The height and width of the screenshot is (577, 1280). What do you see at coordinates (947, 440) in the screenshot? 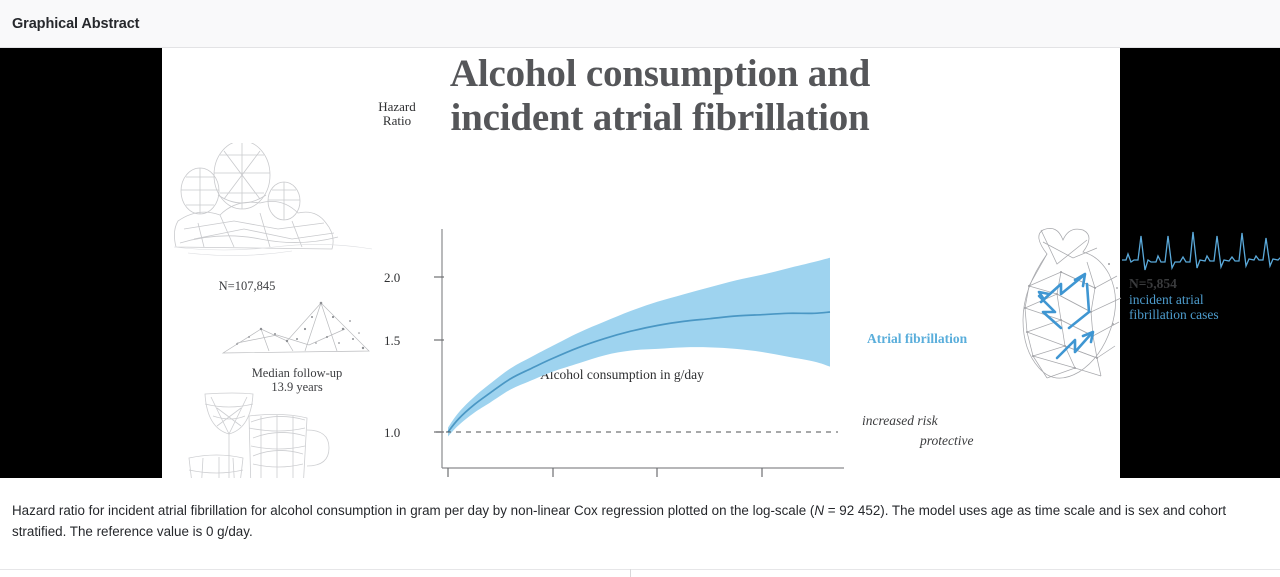
I see `protective-label: protective` at bounding box center [947, 440].